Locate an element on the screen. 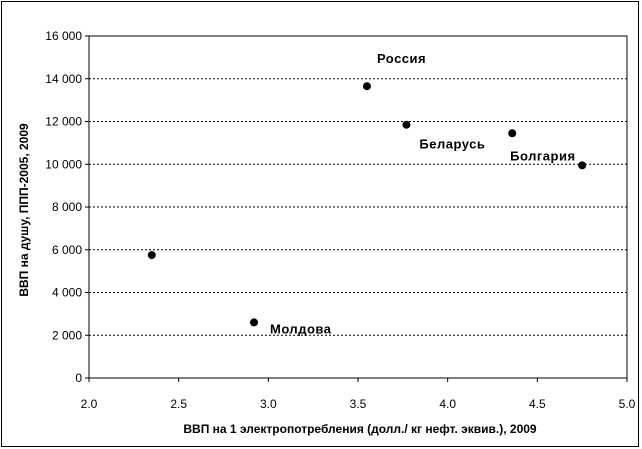 The height and width of the screenshot is (449, 642). x-tick-label: 4.0 is located at coordinates (447, 404).